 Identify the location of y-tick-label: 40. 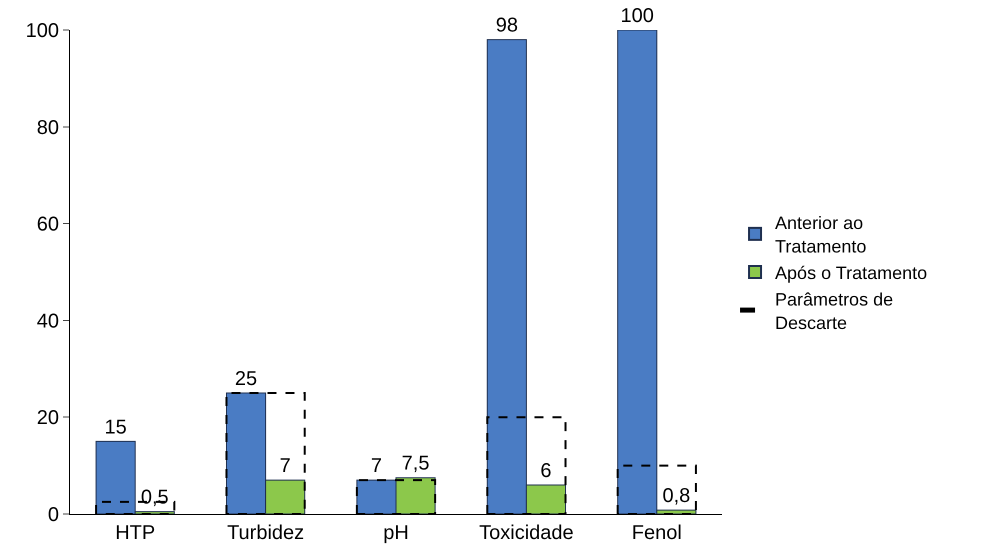
(47, 321).